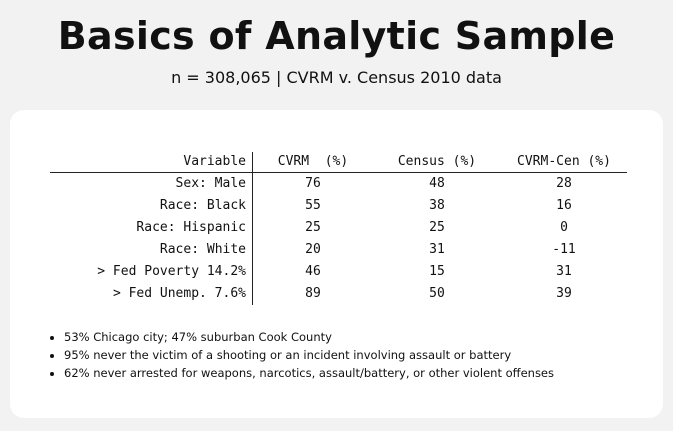 This screenshot has width=673, height=431. I want to click on header-cvrm: CVRM (%), so click(312, 162).